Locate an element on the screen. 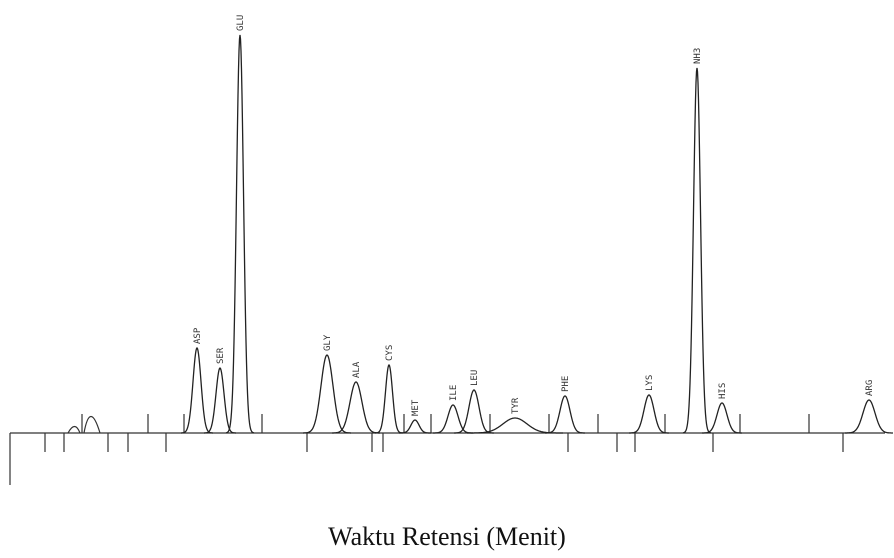  peak-label: NH3 is located at coordinates (698, 56).